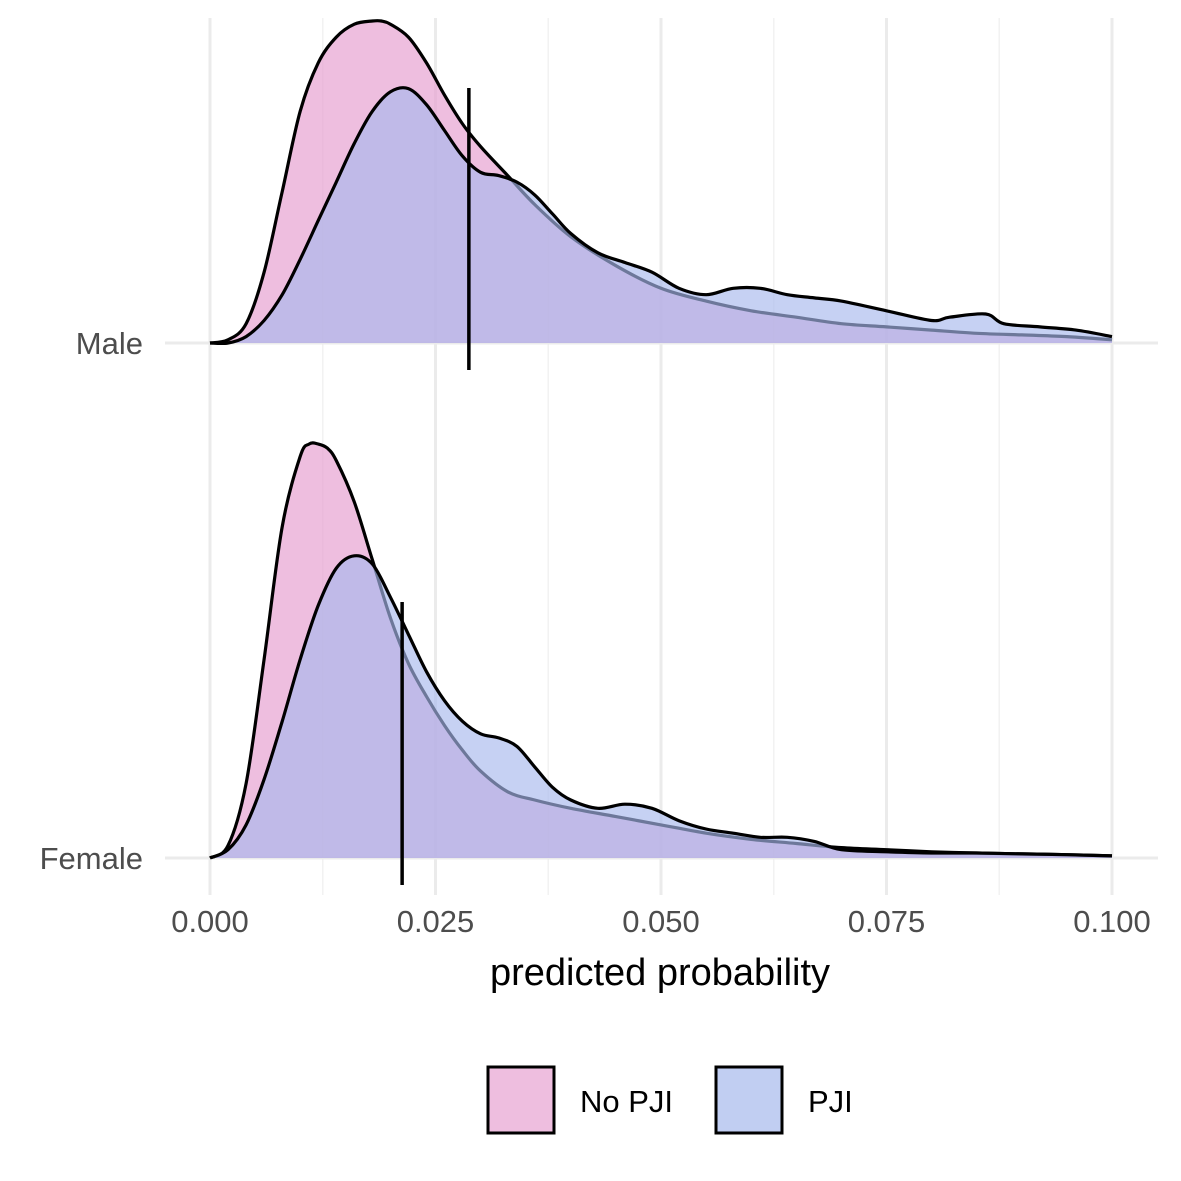 The height and width of the screenshot is (1181, 1181). Describe the element at coordinates (830, 1101) in the screenshot. I see `legend-label-pji: PJI` at that location.